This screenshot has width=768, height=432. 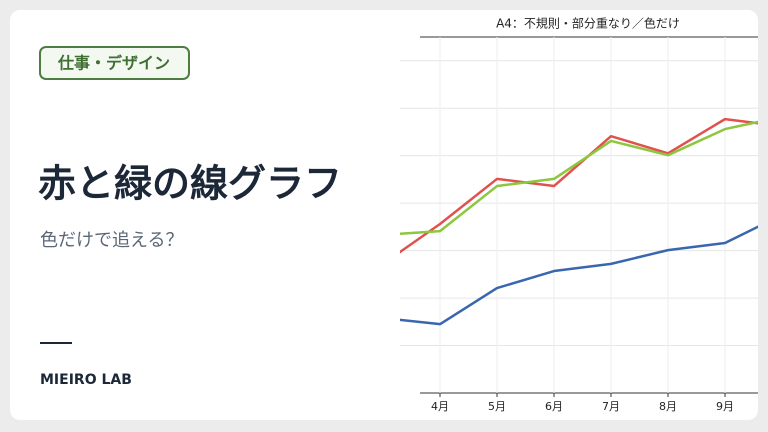 I want to click on tag-box, so click(x=114, y=63).